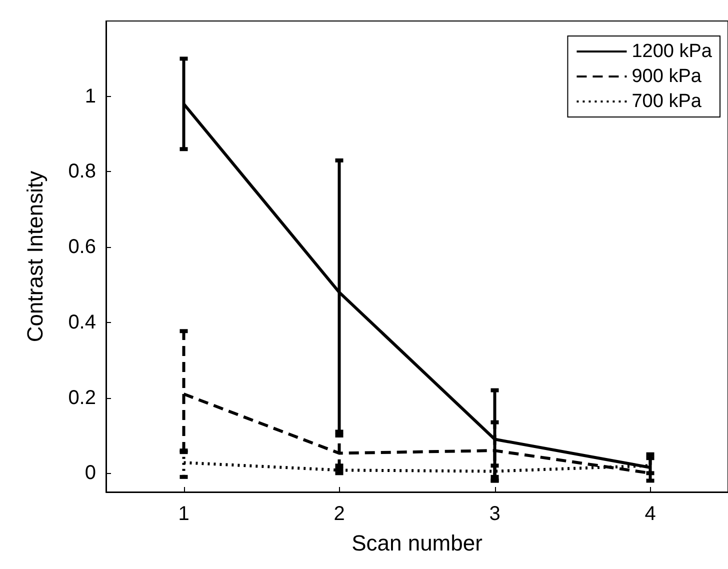 Image resolution: width=728 pixels, height=569 pixels. Describe the element at coordinates (82, 171) in the screenshot. I see `y-tick-label: 0.8` at that location.